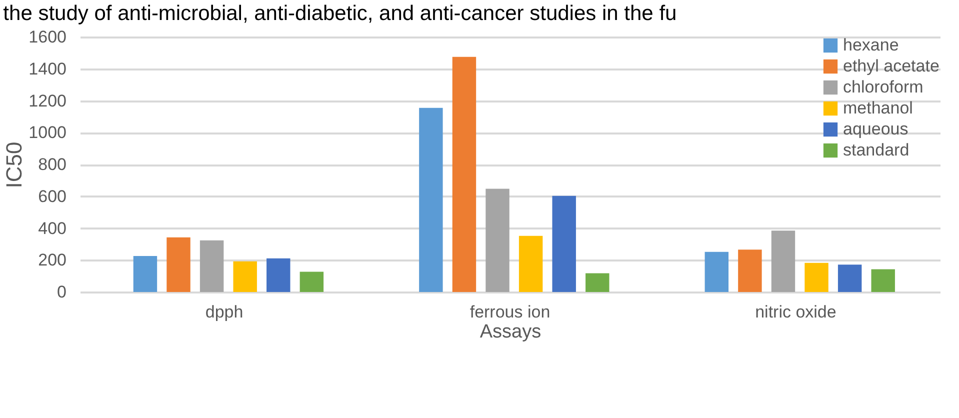 Image resolution: width=959 pixels, height=418 pixels. I want to click on y-tick-label: 1600, so click(47, 37).